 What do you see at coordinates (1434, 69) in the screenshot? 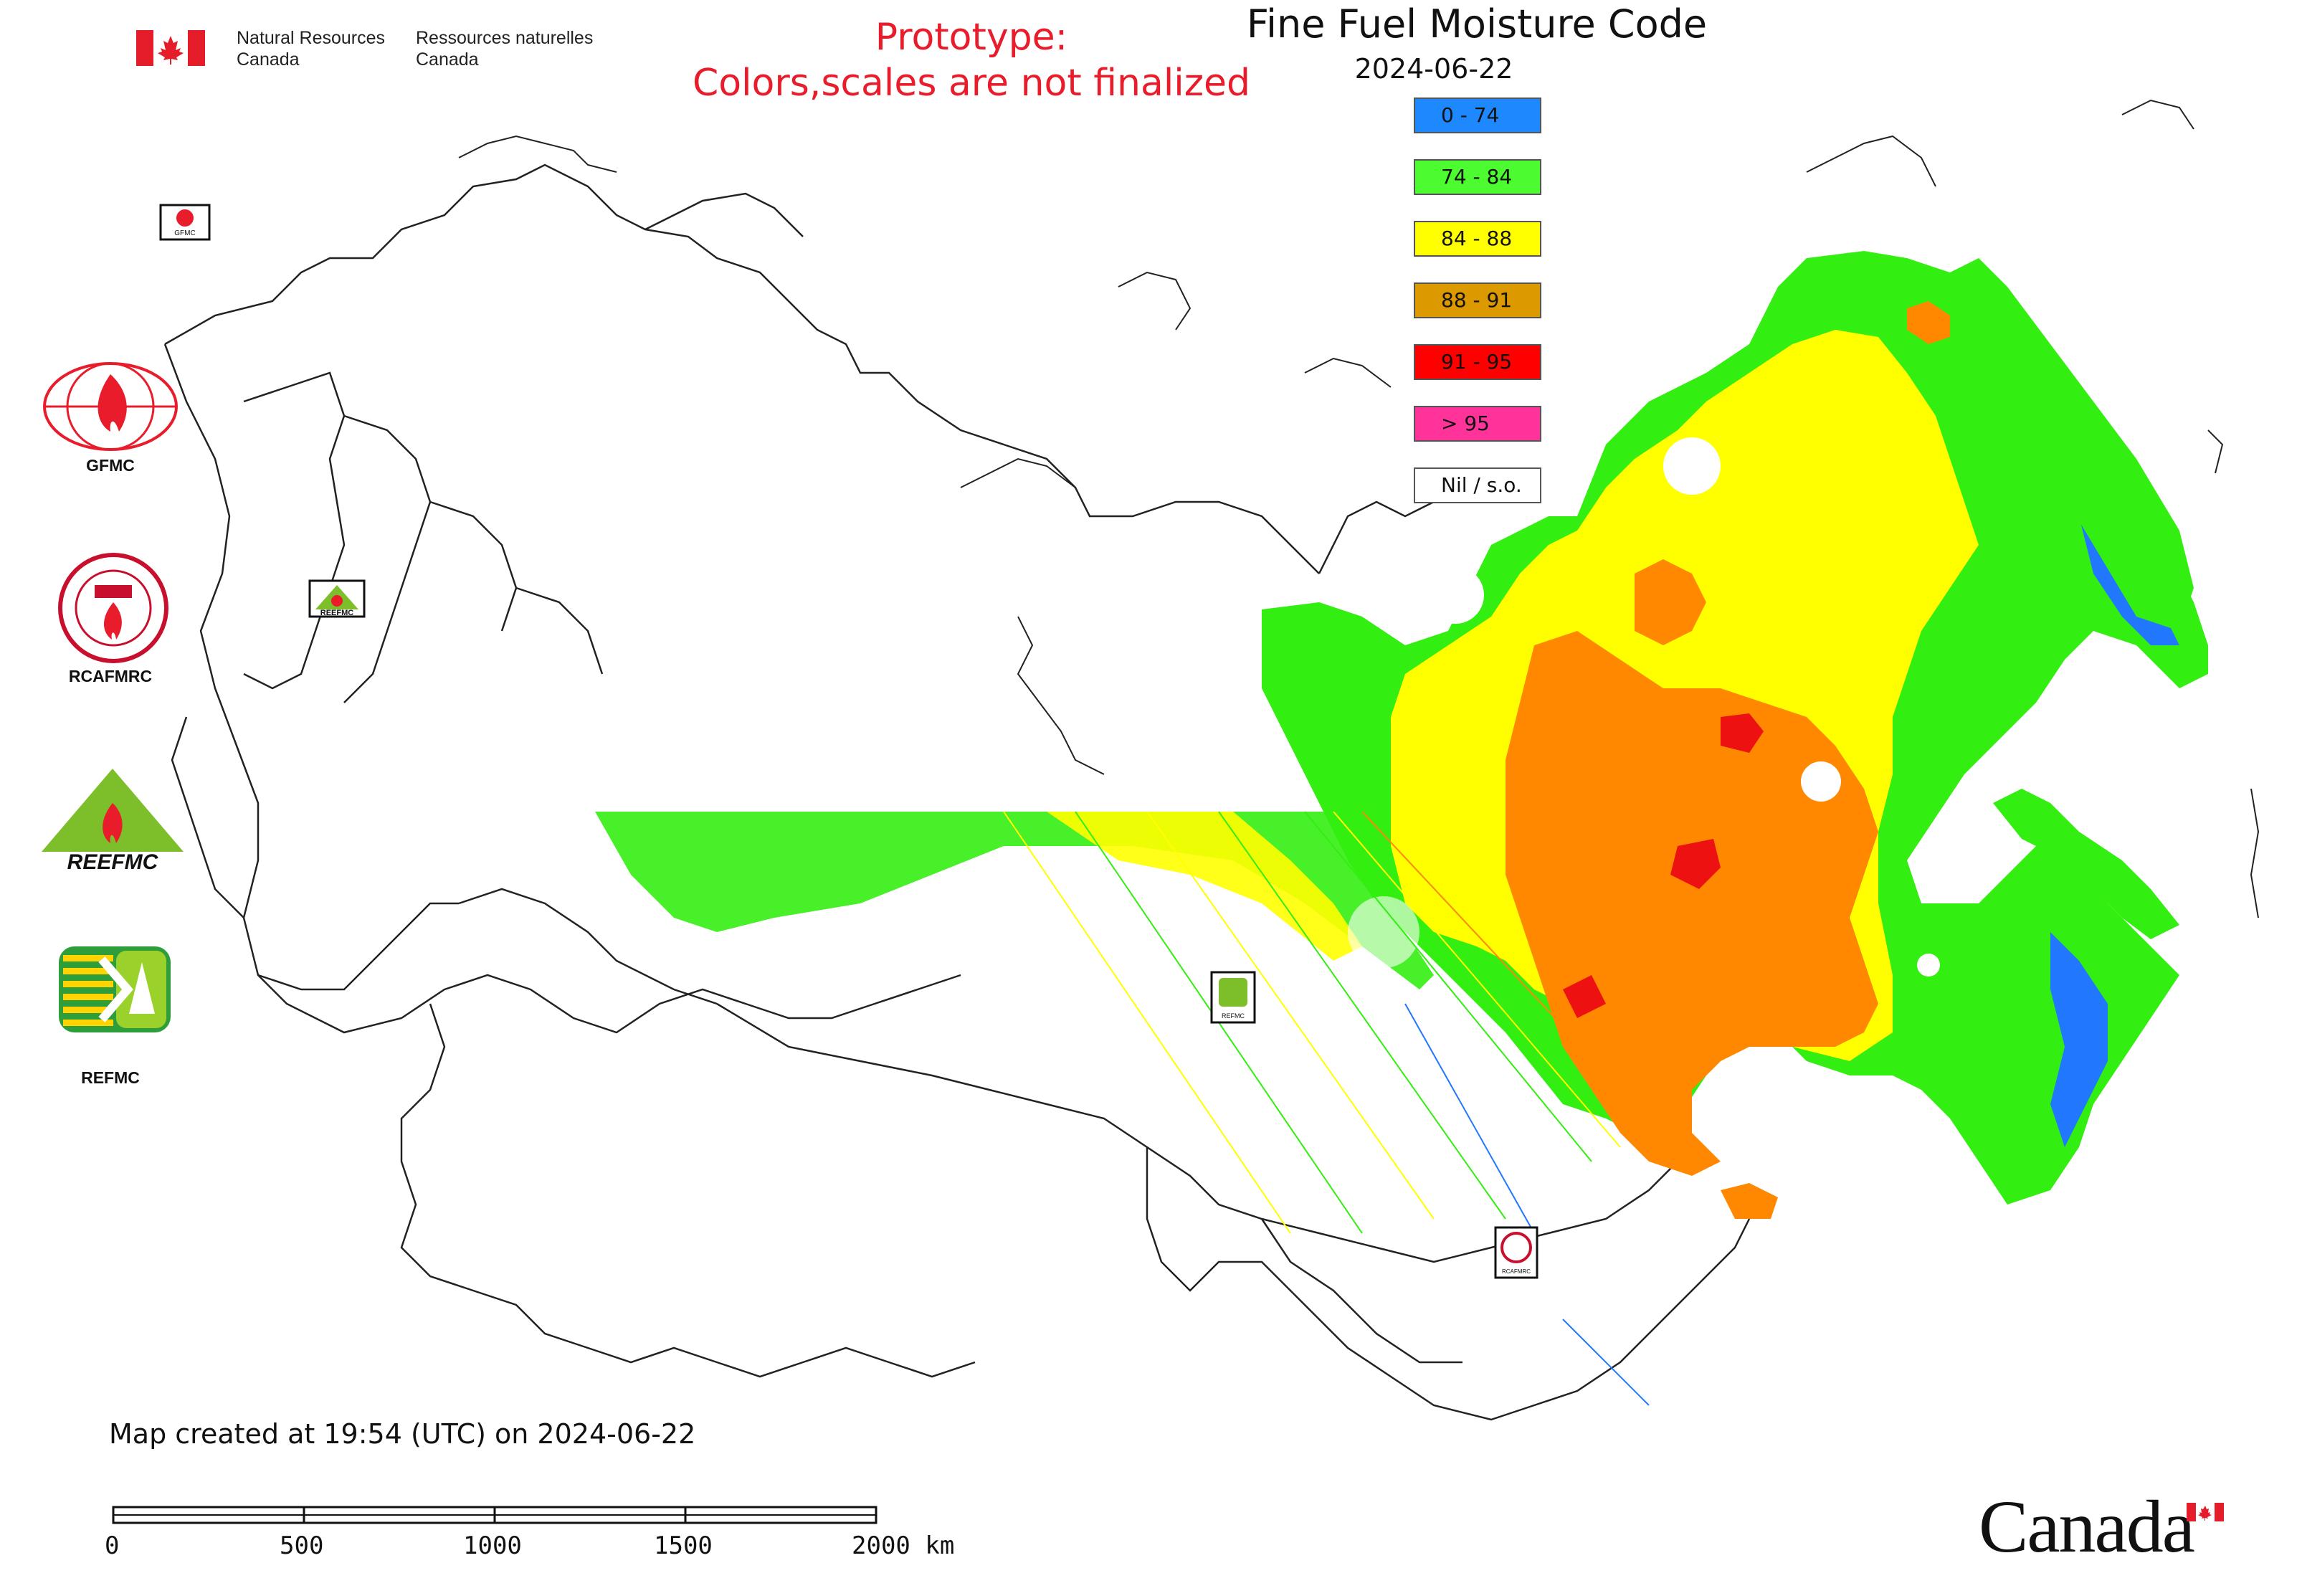
I see `map-date: 2024-06-22` at bounding box center [1434, 69].